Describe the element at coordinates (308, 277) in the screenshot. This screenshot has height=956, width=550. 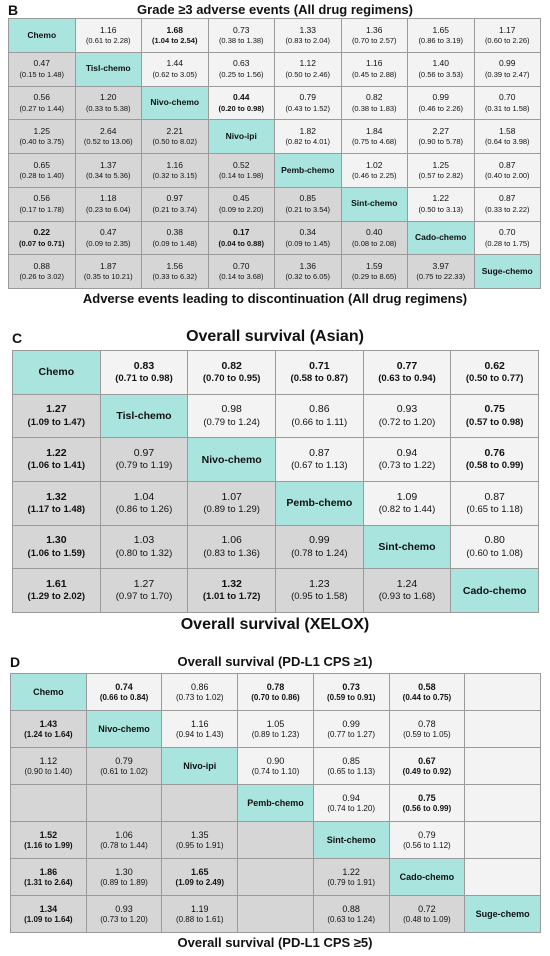
I see `confidence-interval: (0.32 to 6.05)` at that location.